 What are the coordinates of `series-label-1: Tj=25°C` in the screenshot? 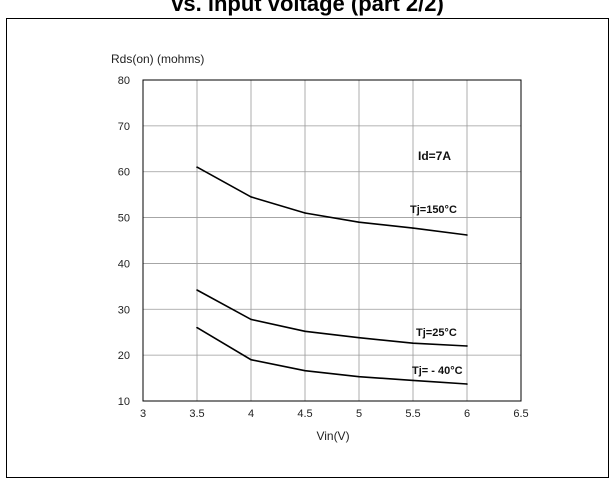 It's located at (436, 333).